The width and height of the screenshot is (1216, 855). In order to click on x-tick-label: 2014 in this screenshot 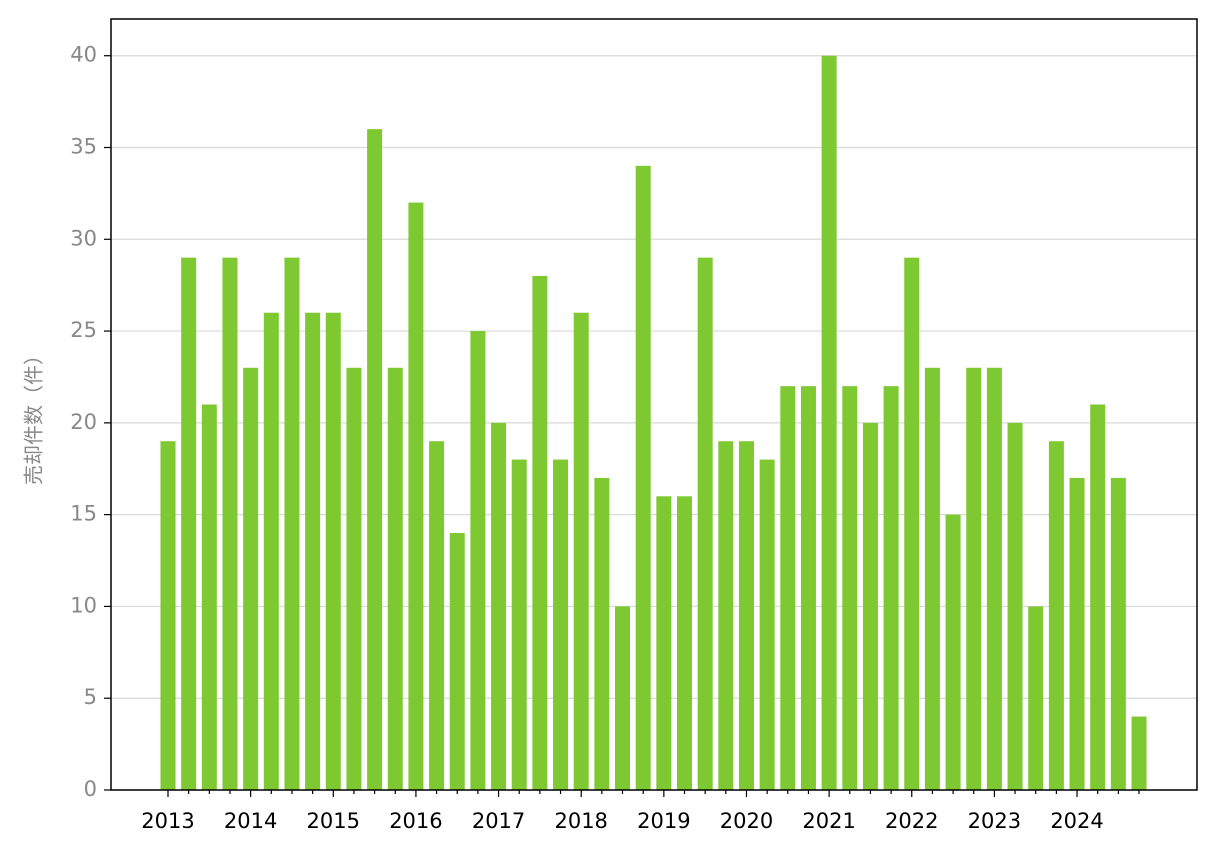, I will do `click(250, 821)`.